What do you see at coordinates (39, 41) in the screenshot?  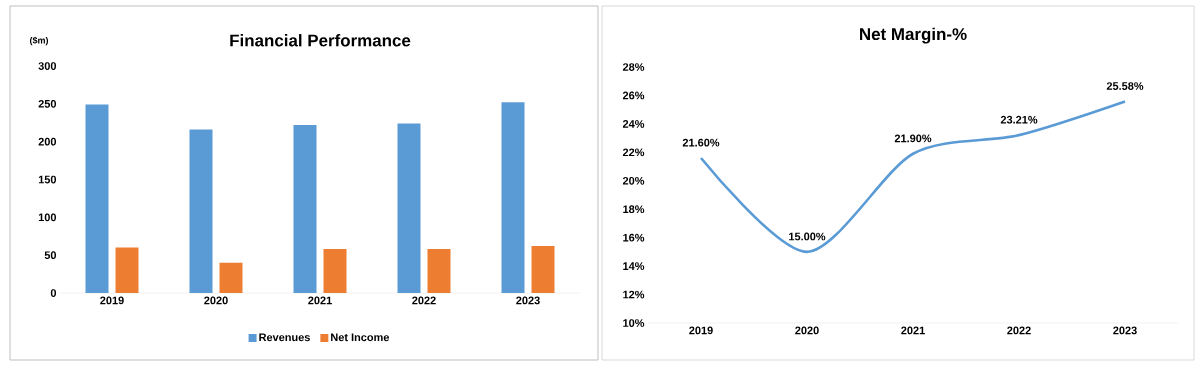 I see `y-axis-title: ($m)` at bounding box center [39, 41].